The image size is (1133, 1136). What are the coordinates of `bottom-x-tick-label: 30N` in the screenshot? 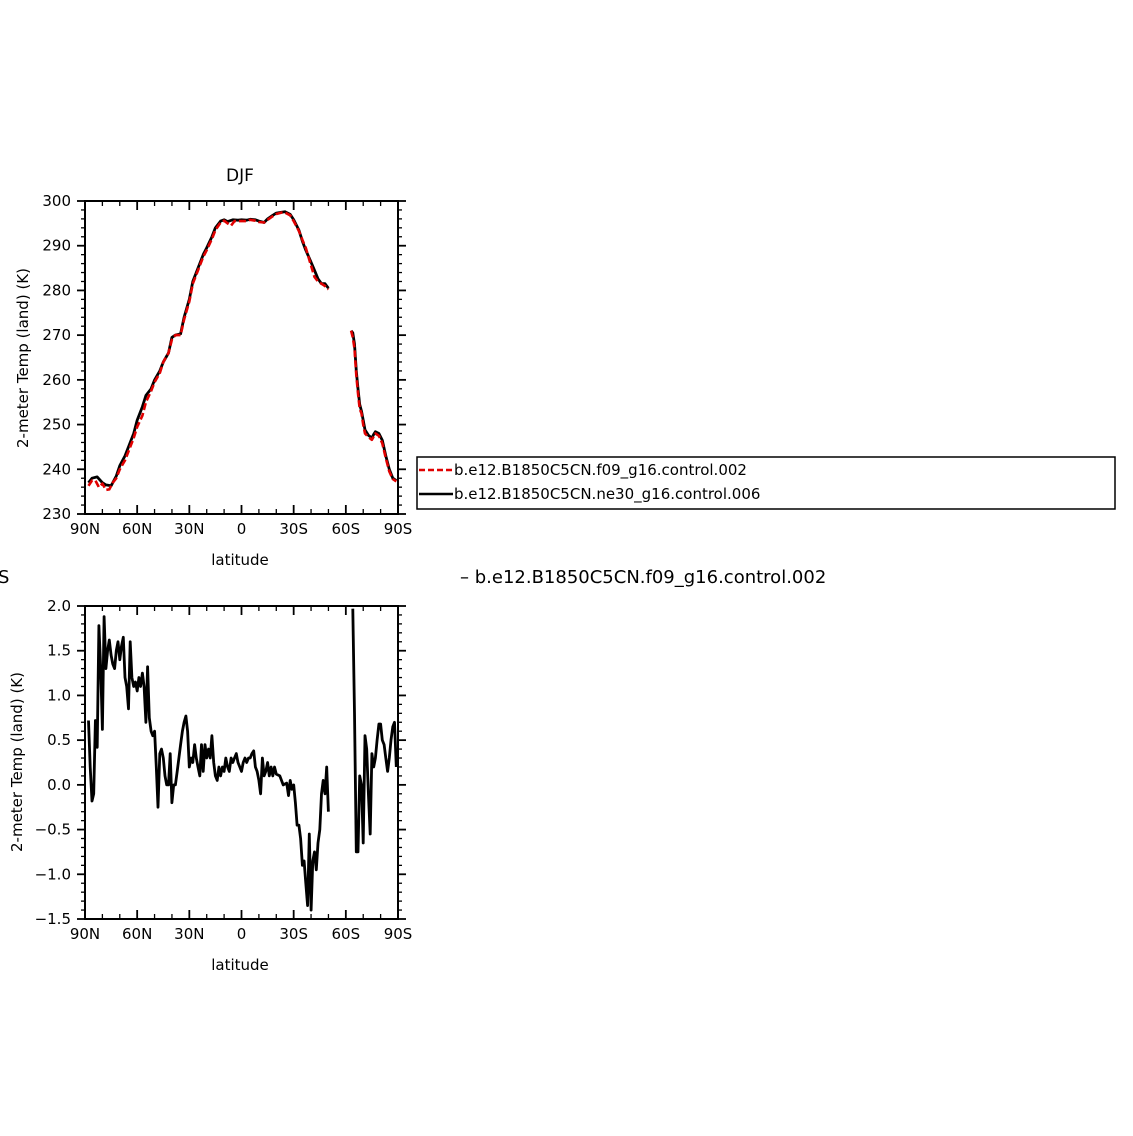 It's located at (189, 934).